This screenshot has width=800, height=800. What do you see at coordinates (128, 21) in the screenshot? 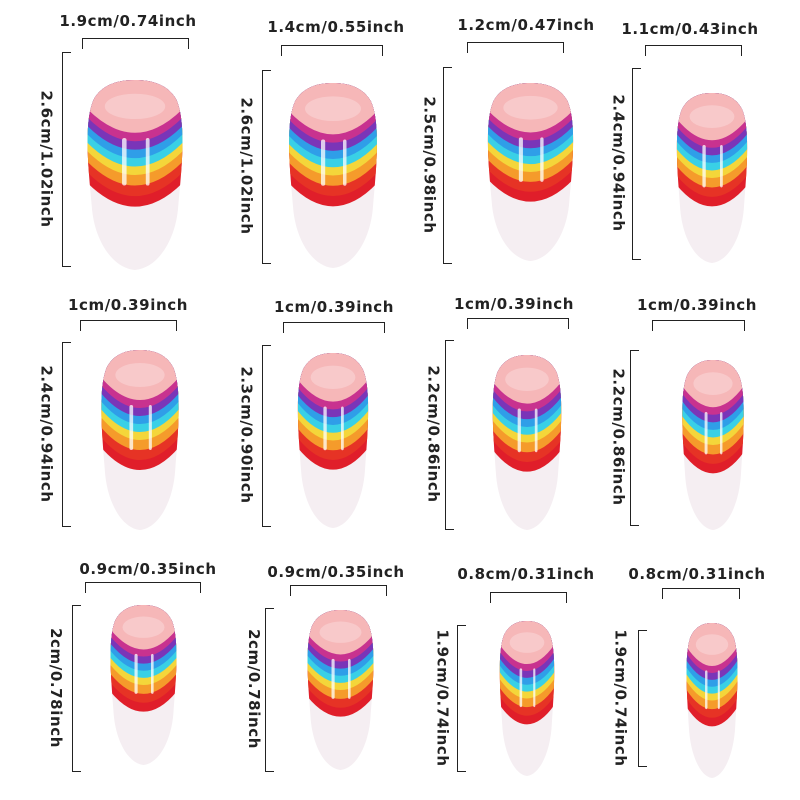
I see `width-label: 1.9cm/0.74inch` at bounding box center [128, 21].